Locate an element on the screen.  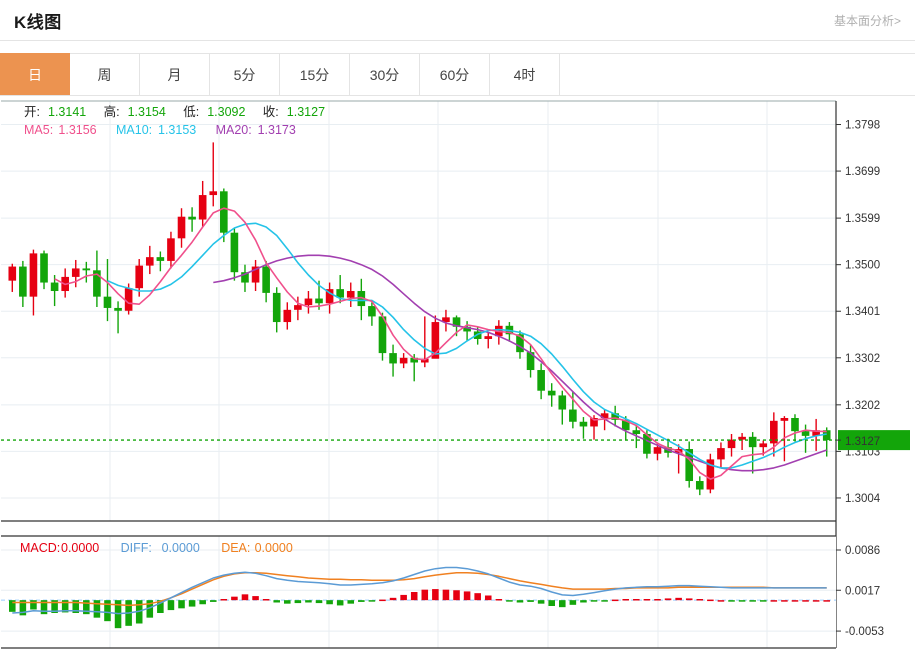
tab-1: 周 is located at coordinates (105, 74).